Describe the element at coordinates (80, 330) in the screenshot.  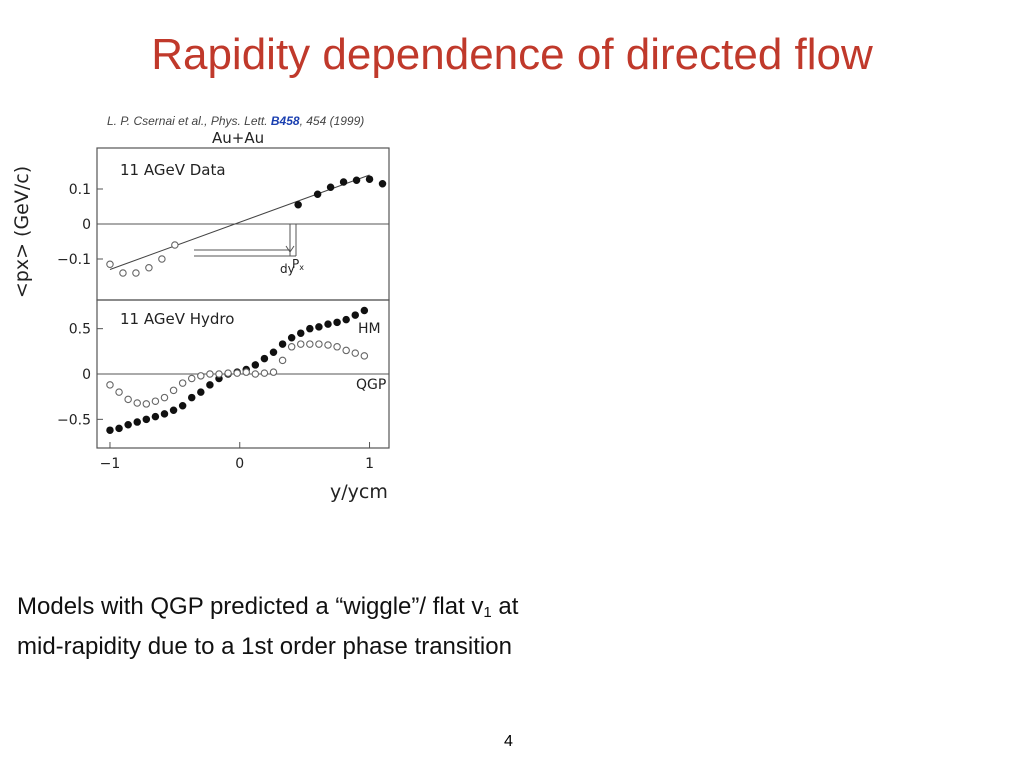
I see `y-tick-label: 0.5` at that location.